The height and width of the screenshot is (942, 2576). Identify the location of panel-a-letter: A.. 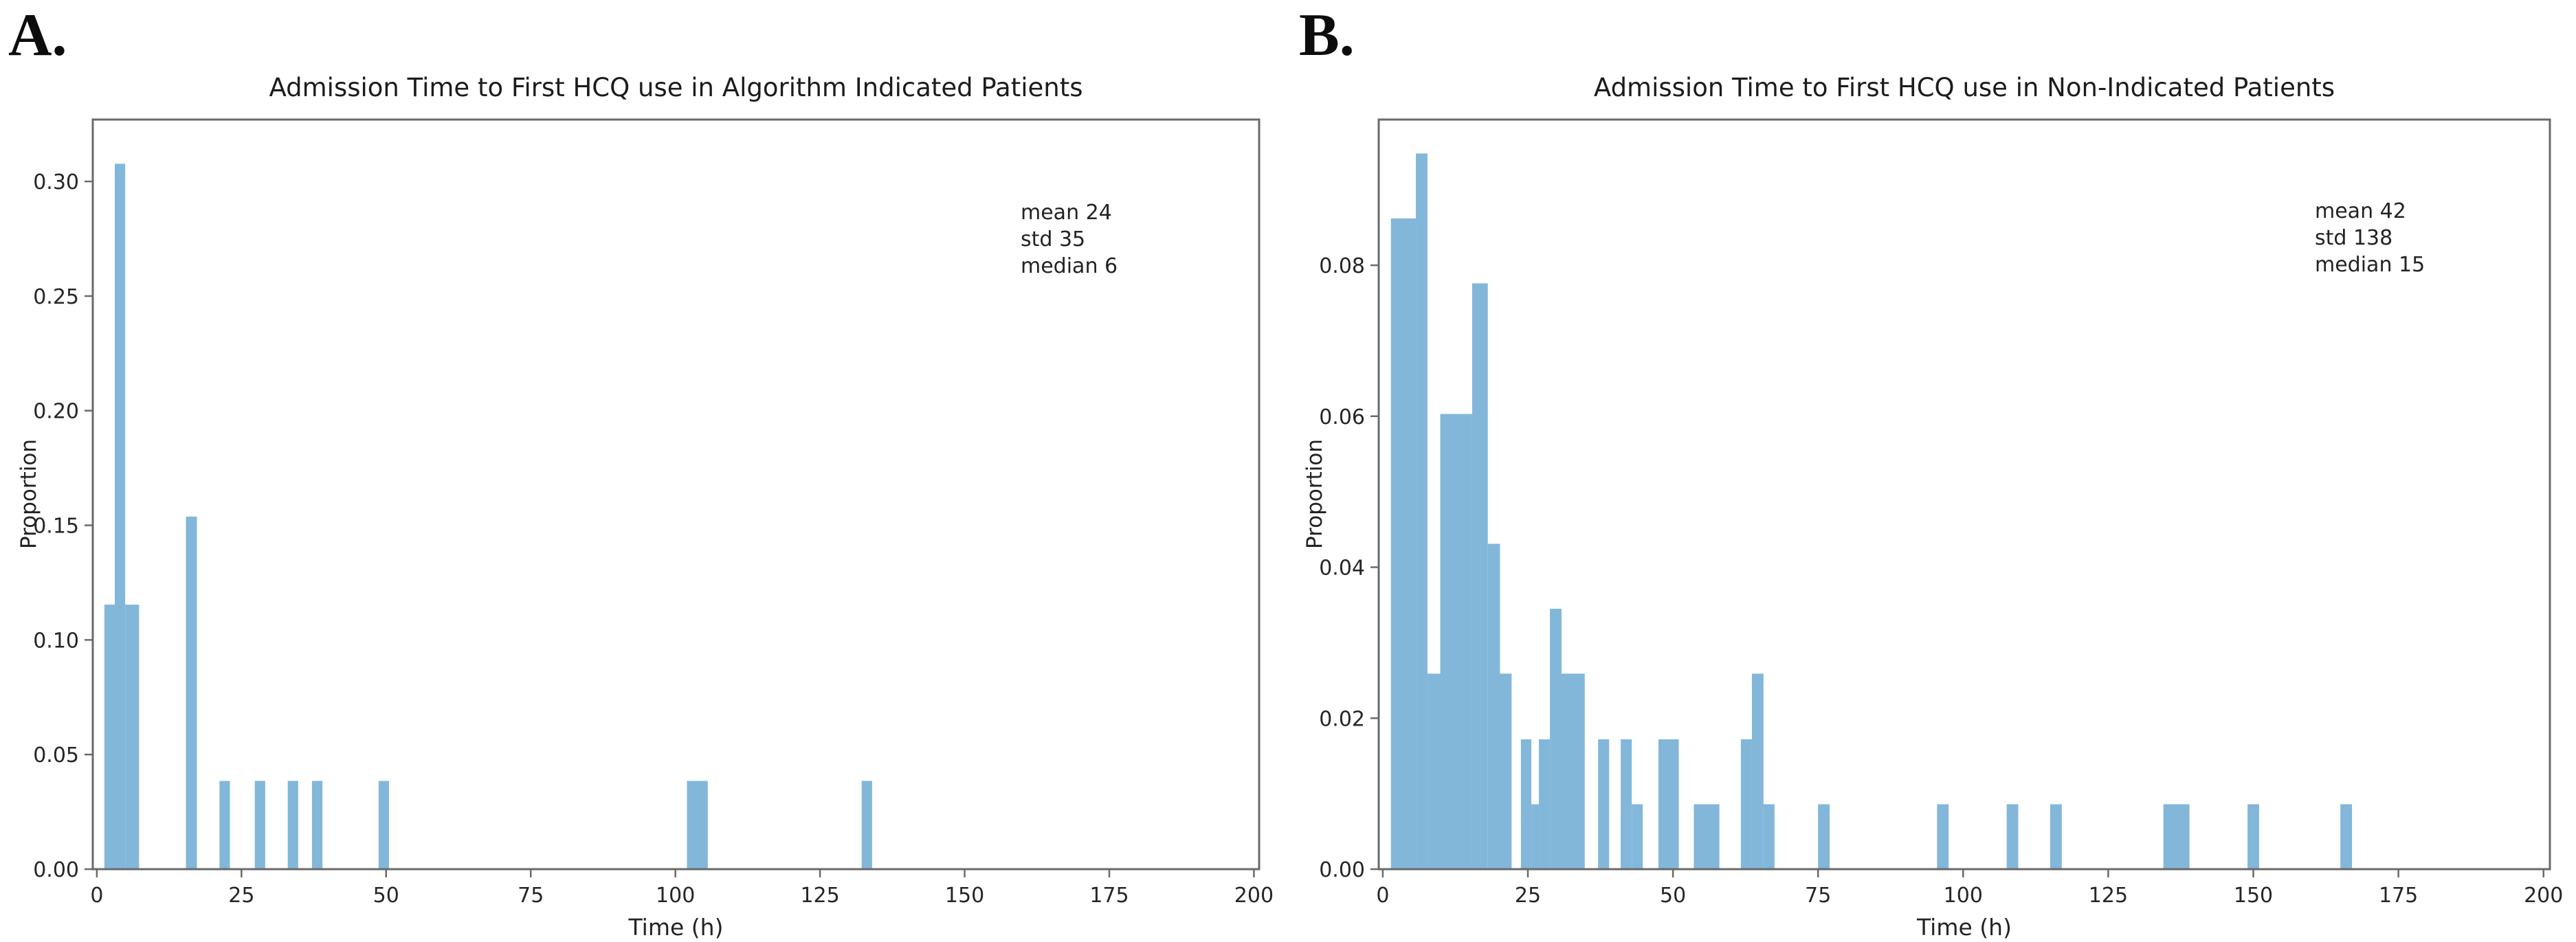
(37, 35).